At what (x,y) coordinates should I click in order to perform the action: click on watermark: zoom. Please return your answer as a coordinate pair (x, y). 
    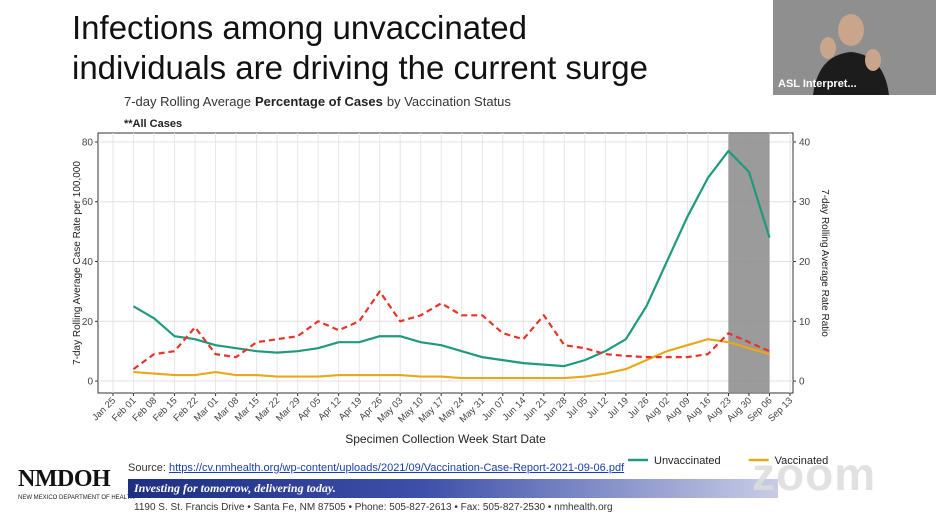
    Looking at the image, I should click on (814, 474).